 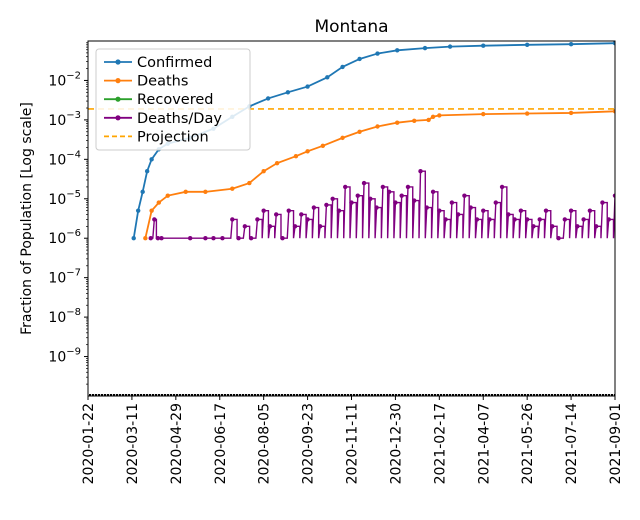 I want to click on legend-box, so click(x=173, y=99).